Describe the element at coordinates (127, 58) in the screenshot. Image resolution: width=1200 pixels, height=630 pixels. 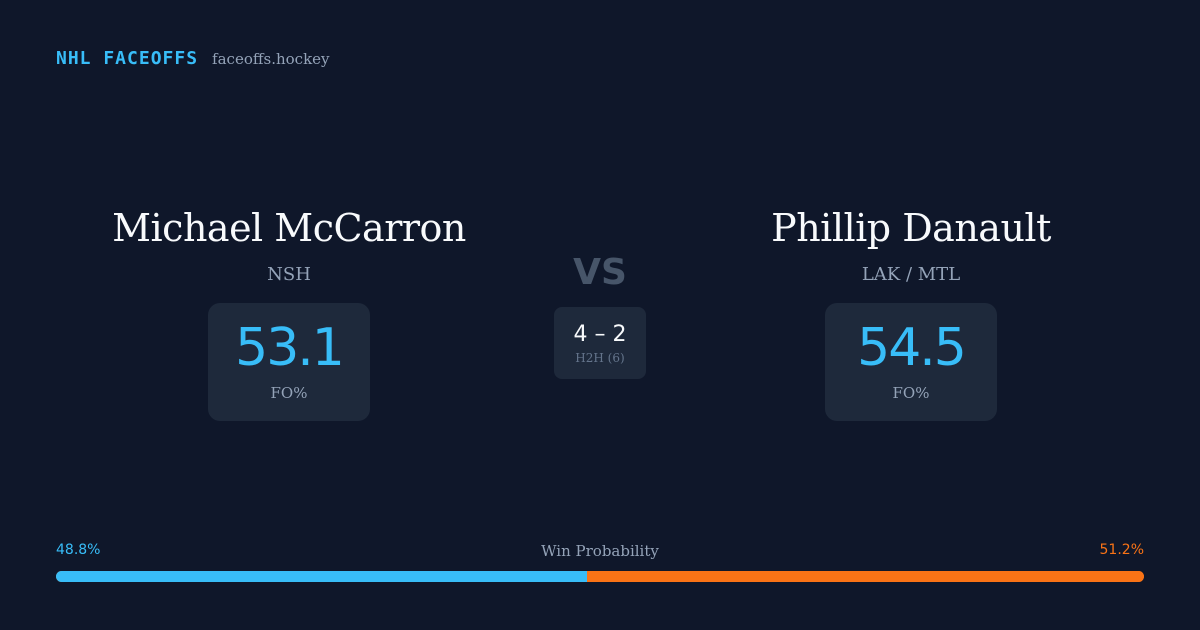
I see `brand-title: NHL FACEOFFS` at that location.